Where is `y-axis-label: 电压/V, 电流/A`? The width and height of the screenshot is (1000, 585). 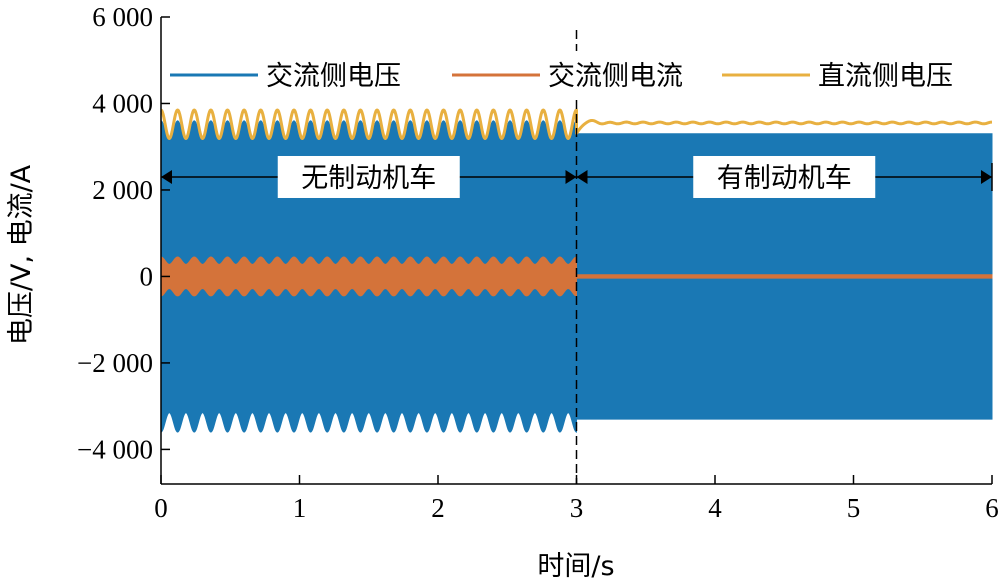
y-axis-label: 电压/V, 电流/A is located at coordinates (21, 254).